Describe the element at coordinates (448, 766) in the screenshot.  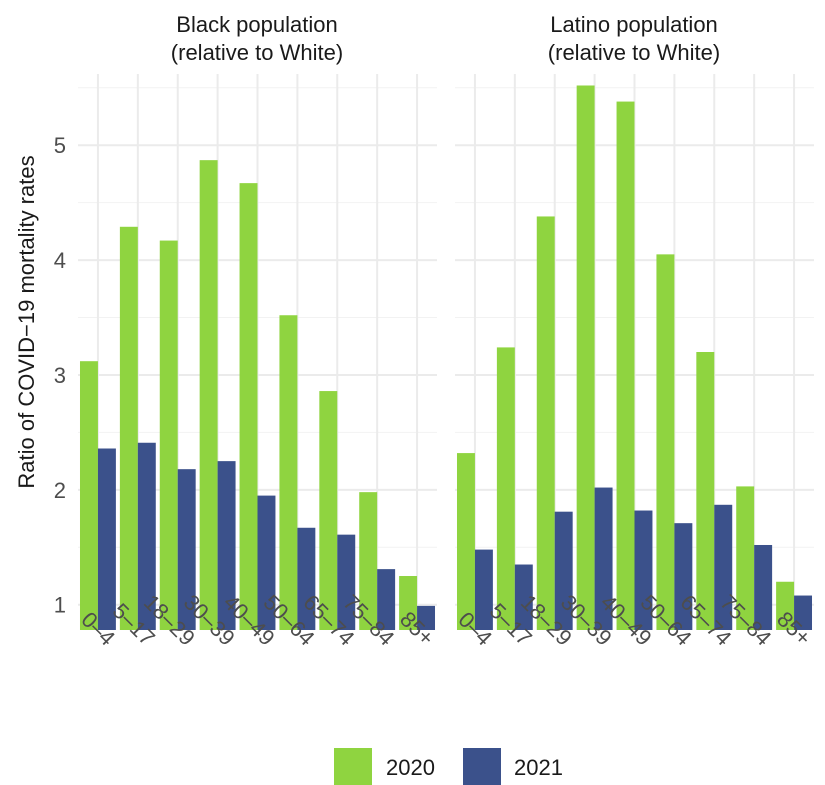
I see `legend: 2020 2021` at that location.